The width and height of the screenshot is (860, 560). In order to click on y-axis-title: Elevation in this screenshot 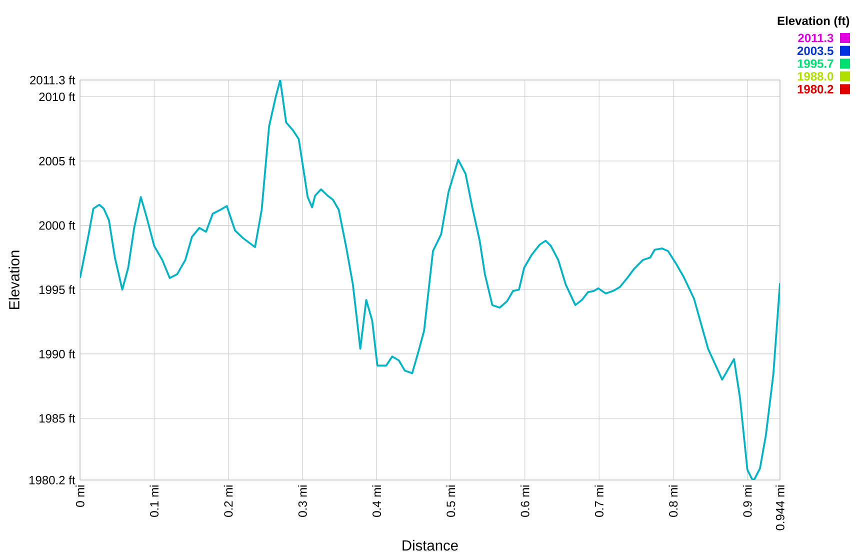, I will do `click(14, 279)`.